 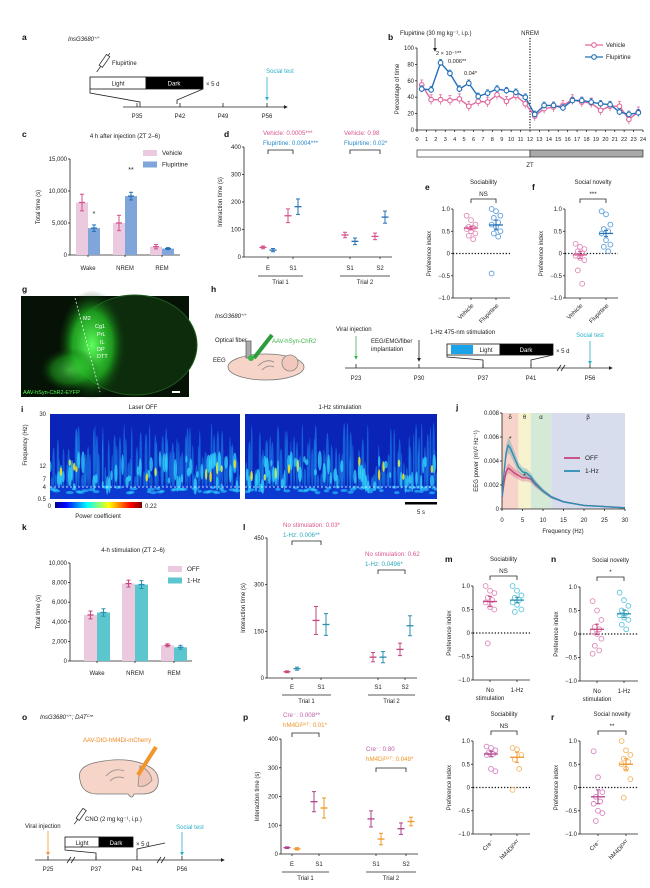 What do you see at coordinates (60, 603) in the screenshot?
I see `y-tick-label: 6,000` at bounding box center [60, 603].